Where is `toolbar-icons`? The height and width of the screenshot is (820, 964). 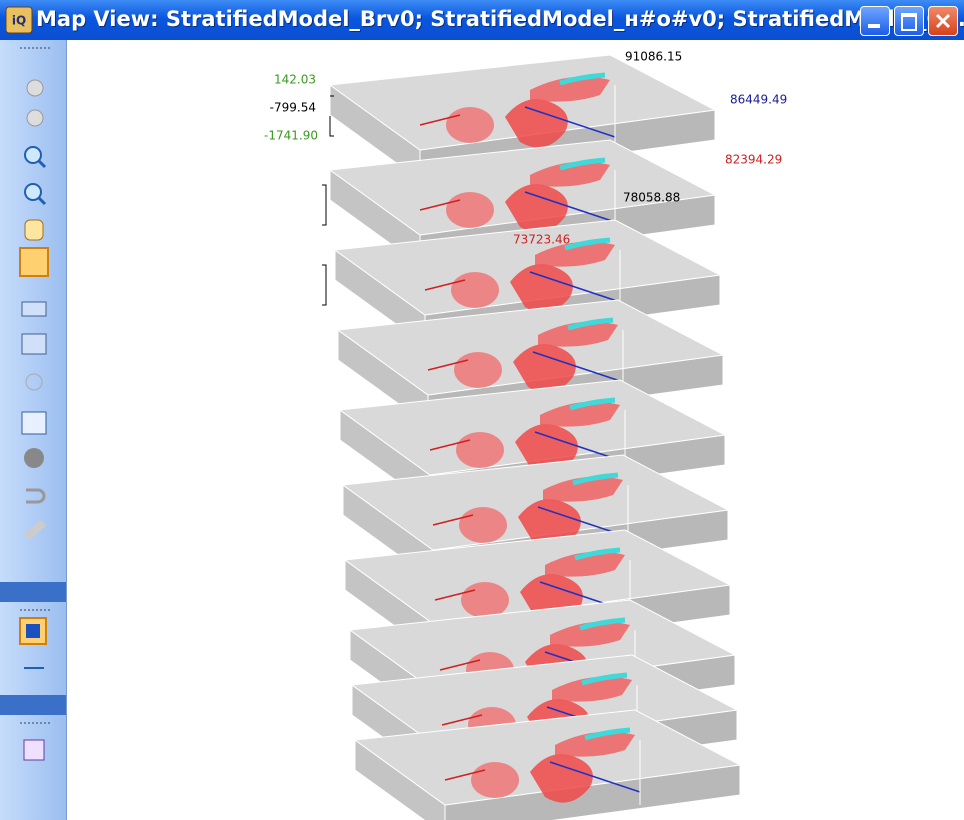
toolbar-icons is located at coordinates (33, 404).